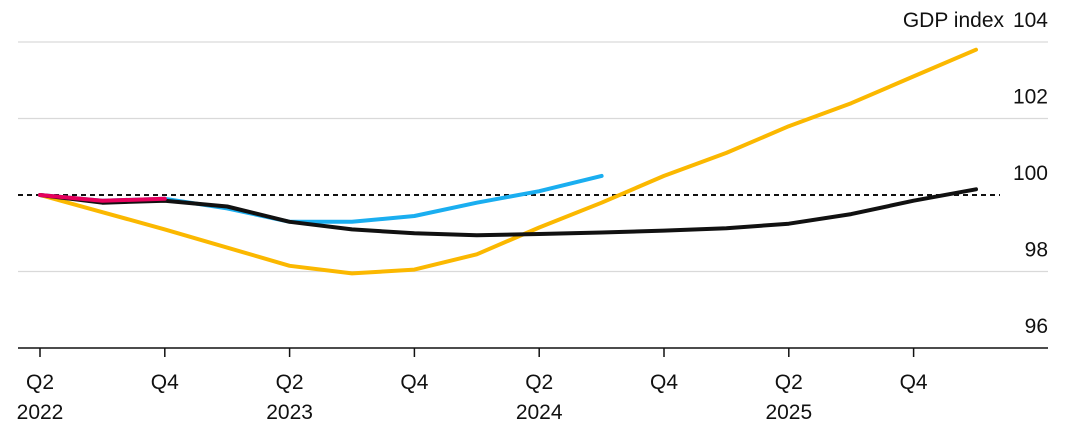 This screenshot has height=427, width=1070. What do you see at coordinates (539, 382) in the screenshot?
I see `x-tick-label-quarter-4: Q2` at bounding box center [539, 382].